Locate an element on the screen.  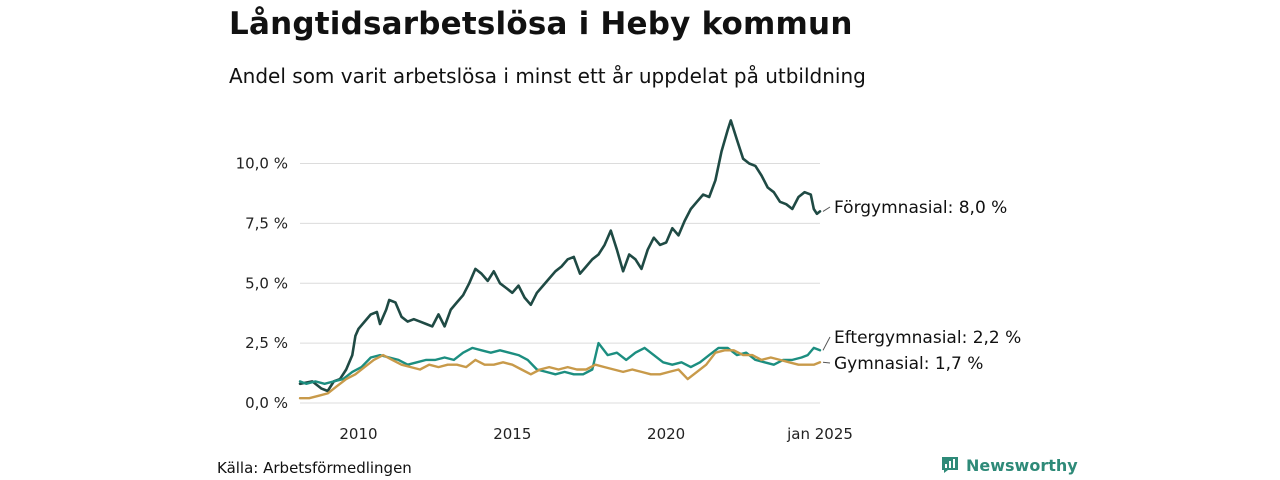
y-tick-label: 0,0 % is located at coordinates (266, 403).